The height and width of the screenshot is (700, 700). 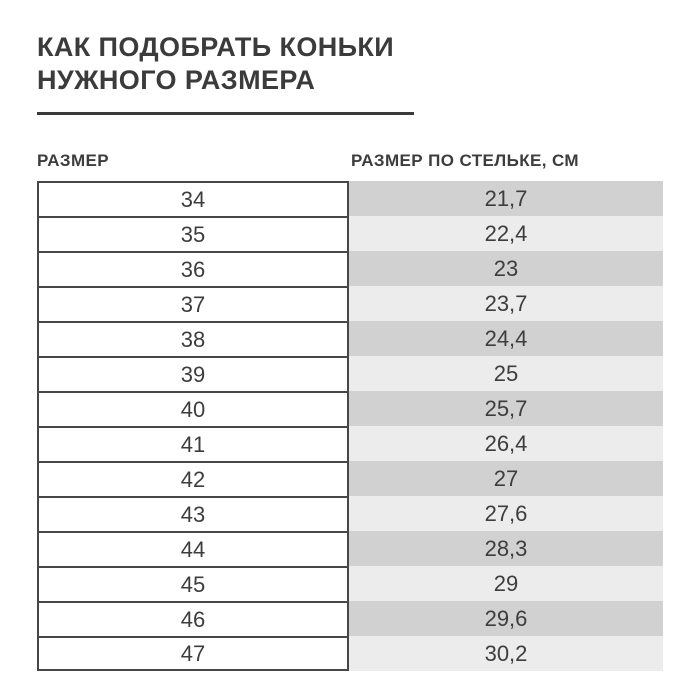 What do you see at coordinates (506, 198) in the screenshot?
I see `insole-cell: 21,7` at bounding box center [506, 198].